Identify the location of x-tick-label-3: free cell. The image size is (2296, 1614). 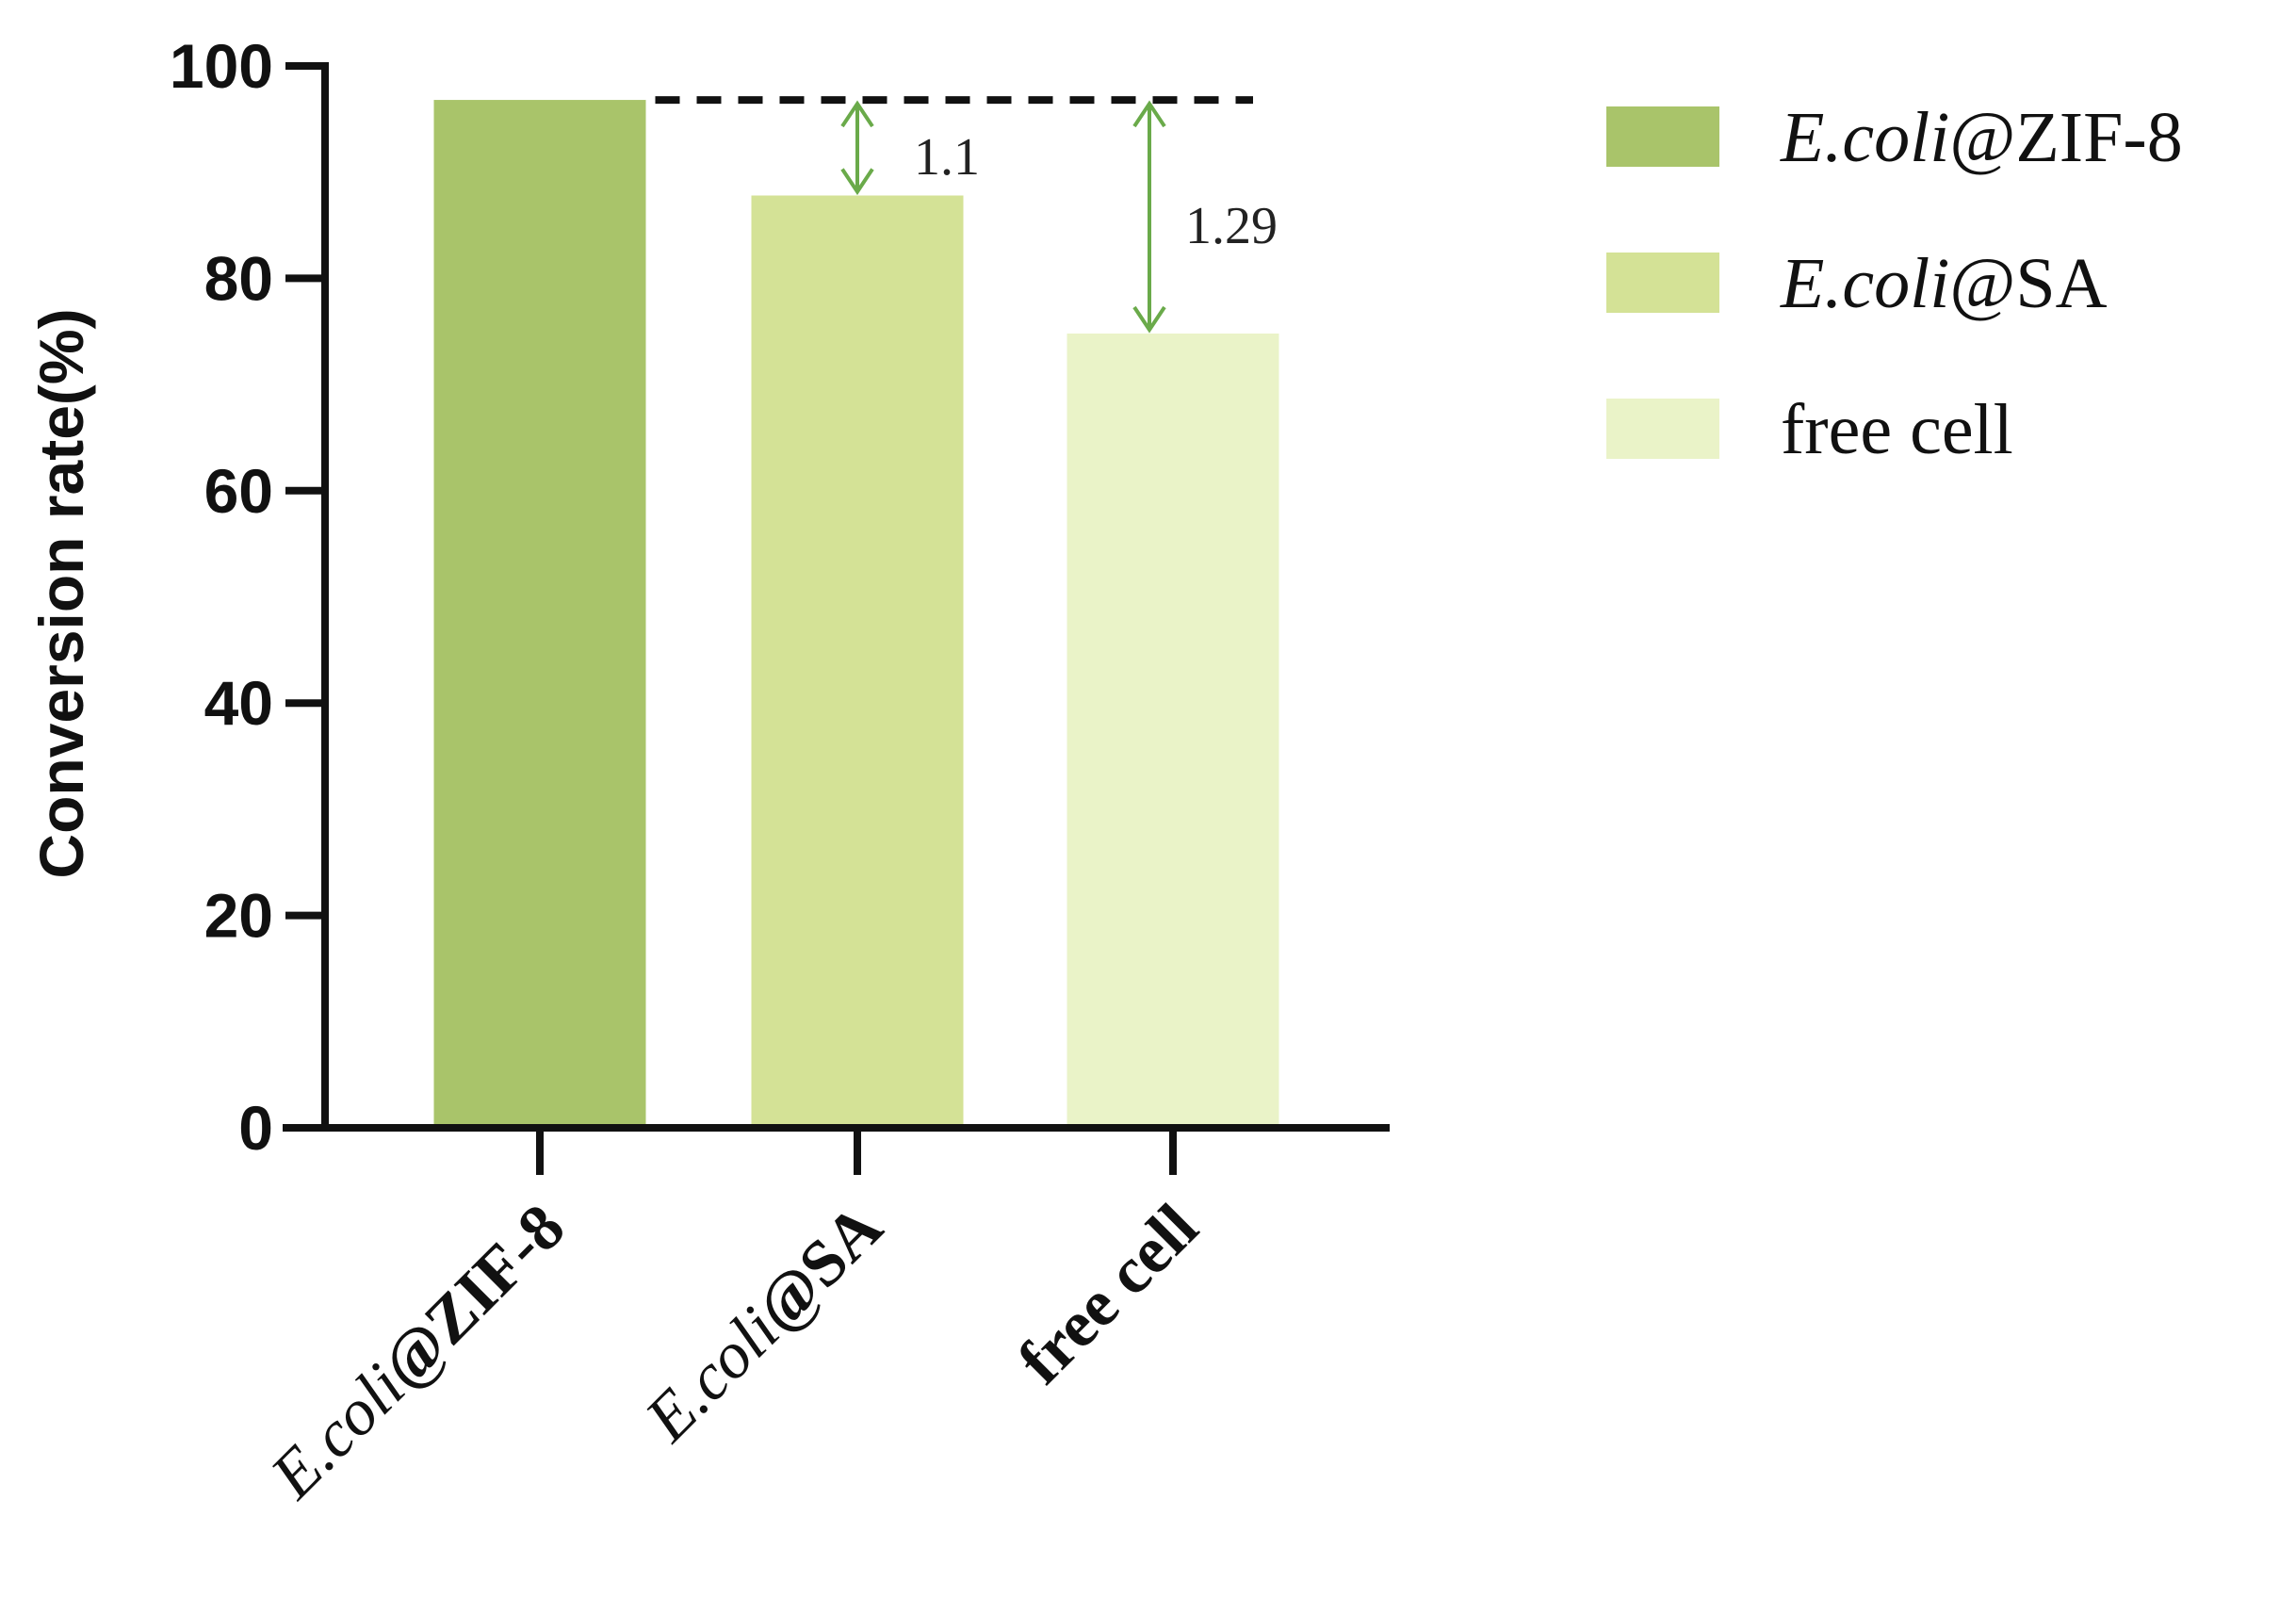
(1109, 1294).